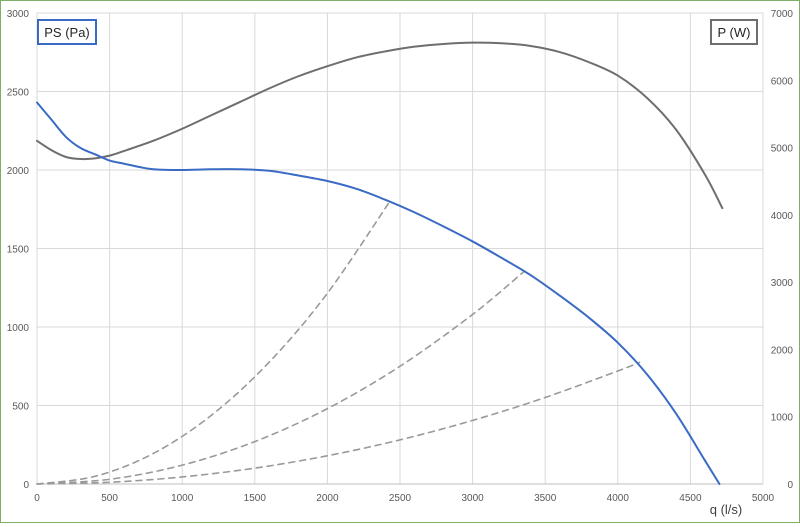  Describe the element at coordinates (20, 407) in the screenshot. I see `y-left-tick-label: 500` at that location.